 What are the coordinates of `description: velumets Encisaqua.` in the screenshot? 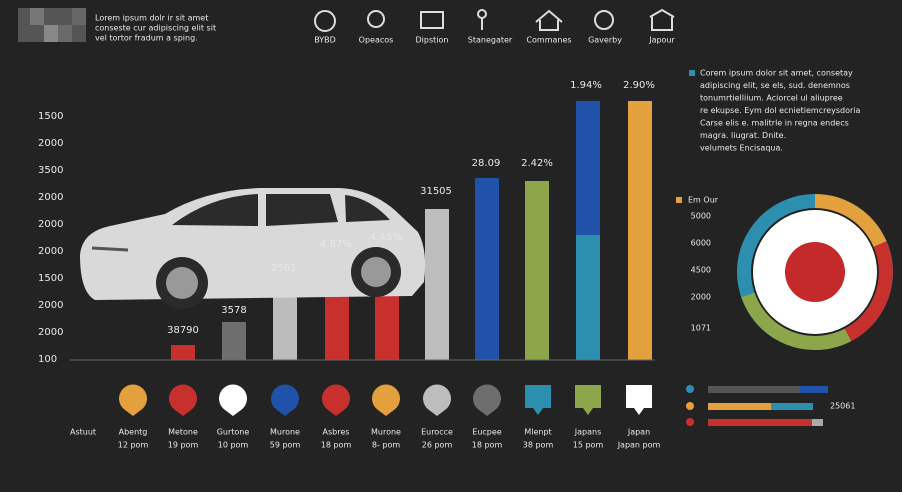 It's located at (741, 148).